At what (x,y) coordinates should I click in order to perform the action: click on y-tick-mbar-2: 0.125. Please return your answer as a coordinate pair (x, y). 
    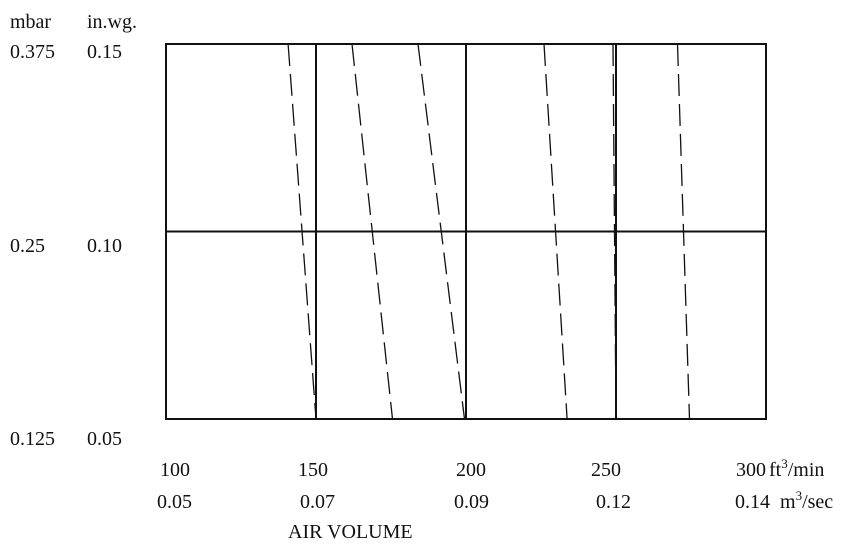
    Looking at the image, I should click on (32, 439).